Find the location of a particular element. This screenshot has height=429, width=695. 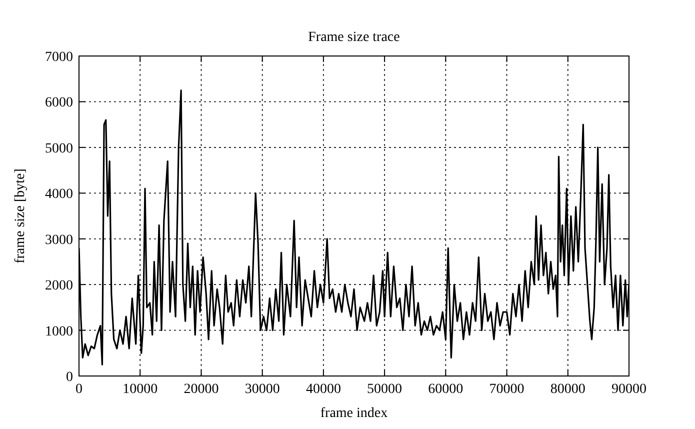

y-tick-label: 2000 is located at coordinates (59, 286).